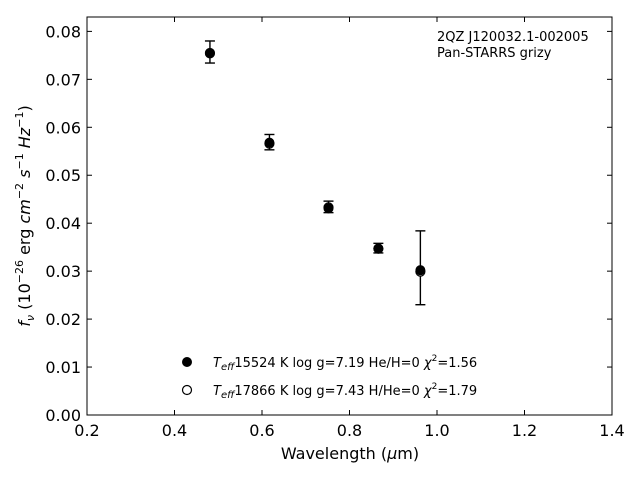 The width and height of the screenshot is (640, 480). I want to click on y-tick-label: 0.06, so click(63, 127).